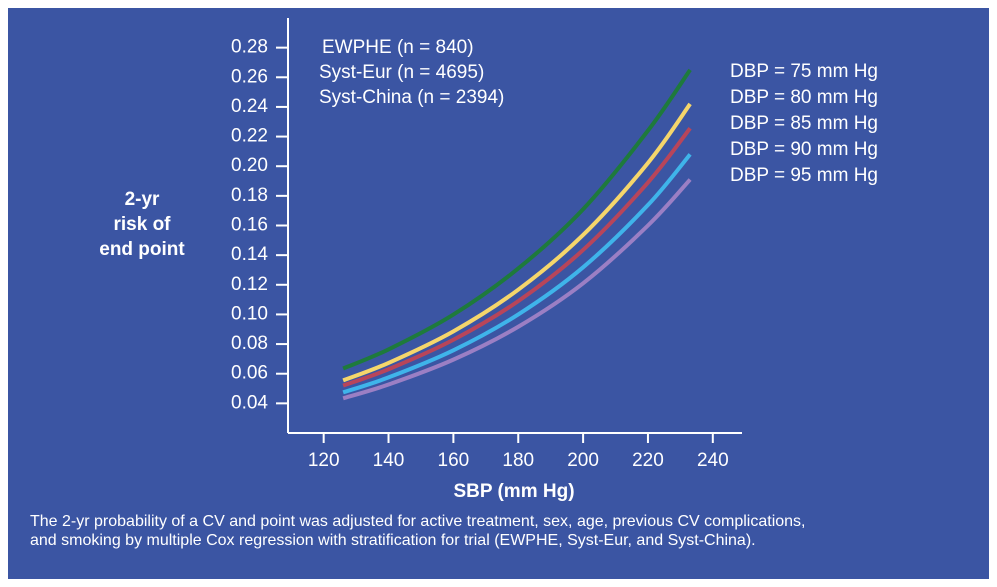  Describe the element at coordinates (411, 97) in the screenshot. I see `annotation: Syst-China (n = 2394)` at that location.